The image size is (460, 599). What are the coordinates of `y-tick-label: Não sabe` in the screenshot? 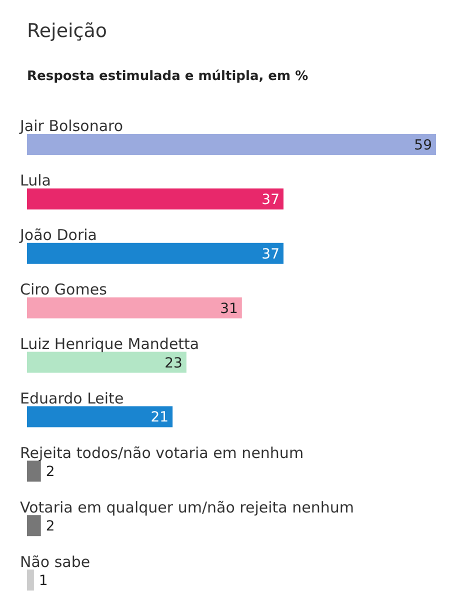 It's located at (55, 561).